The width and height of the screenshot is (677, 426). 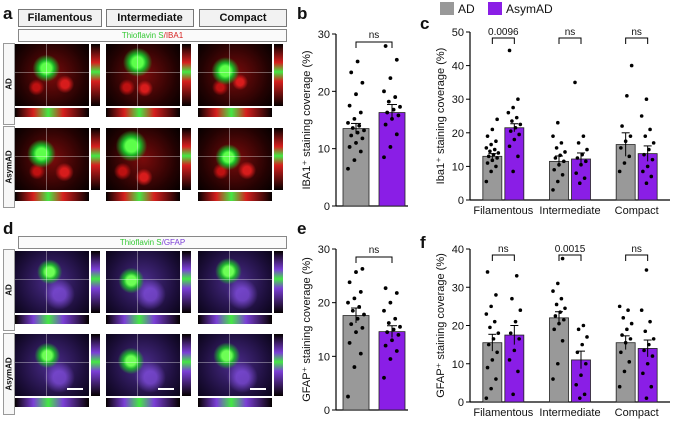 I want to click on legend-label-ad: AD, so click(x=466, y=9).